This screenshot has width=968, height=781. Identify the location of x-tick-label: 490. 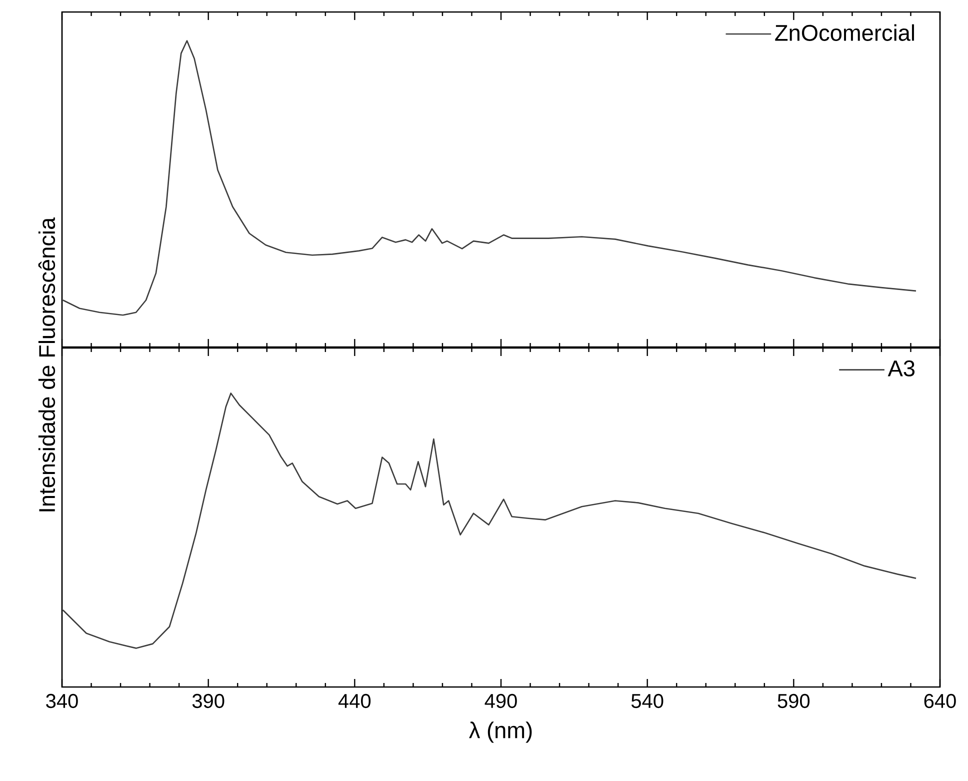
(500, 701).